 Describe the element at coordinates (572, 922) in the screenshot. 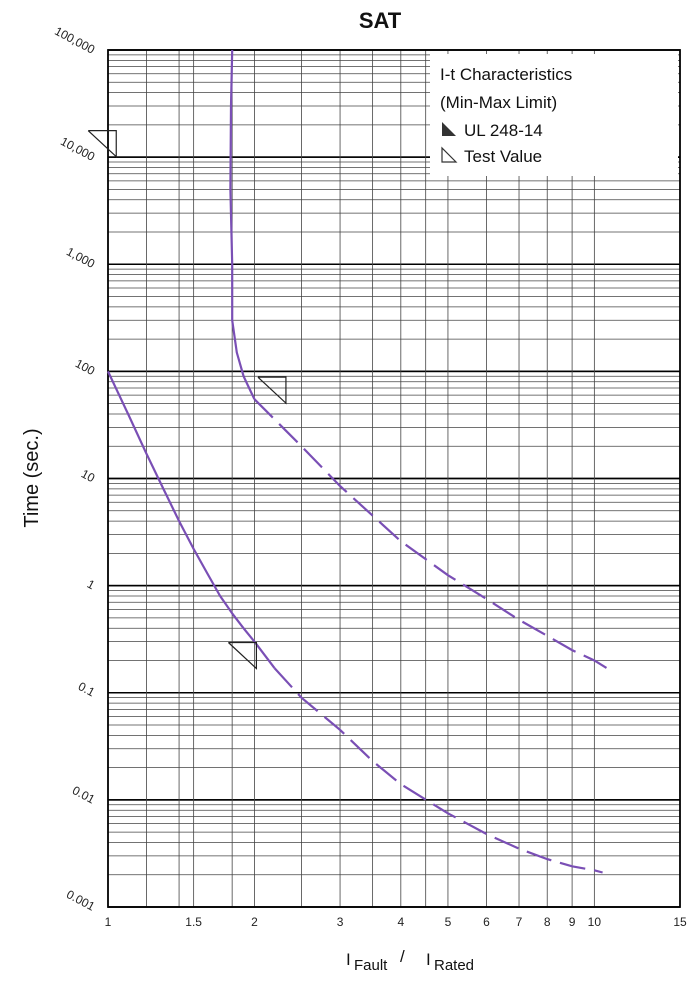

I see `x-tick-label: 9` at that location.